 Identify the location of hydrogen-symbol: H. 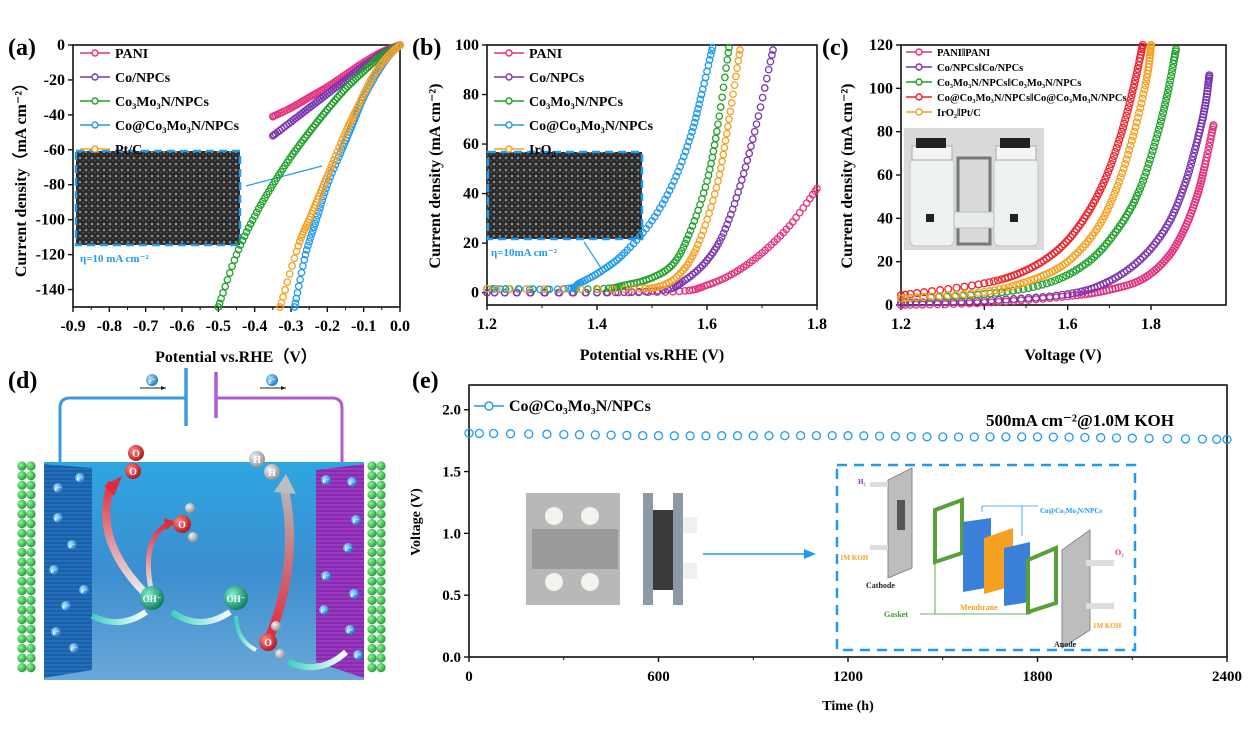
(257, 460).